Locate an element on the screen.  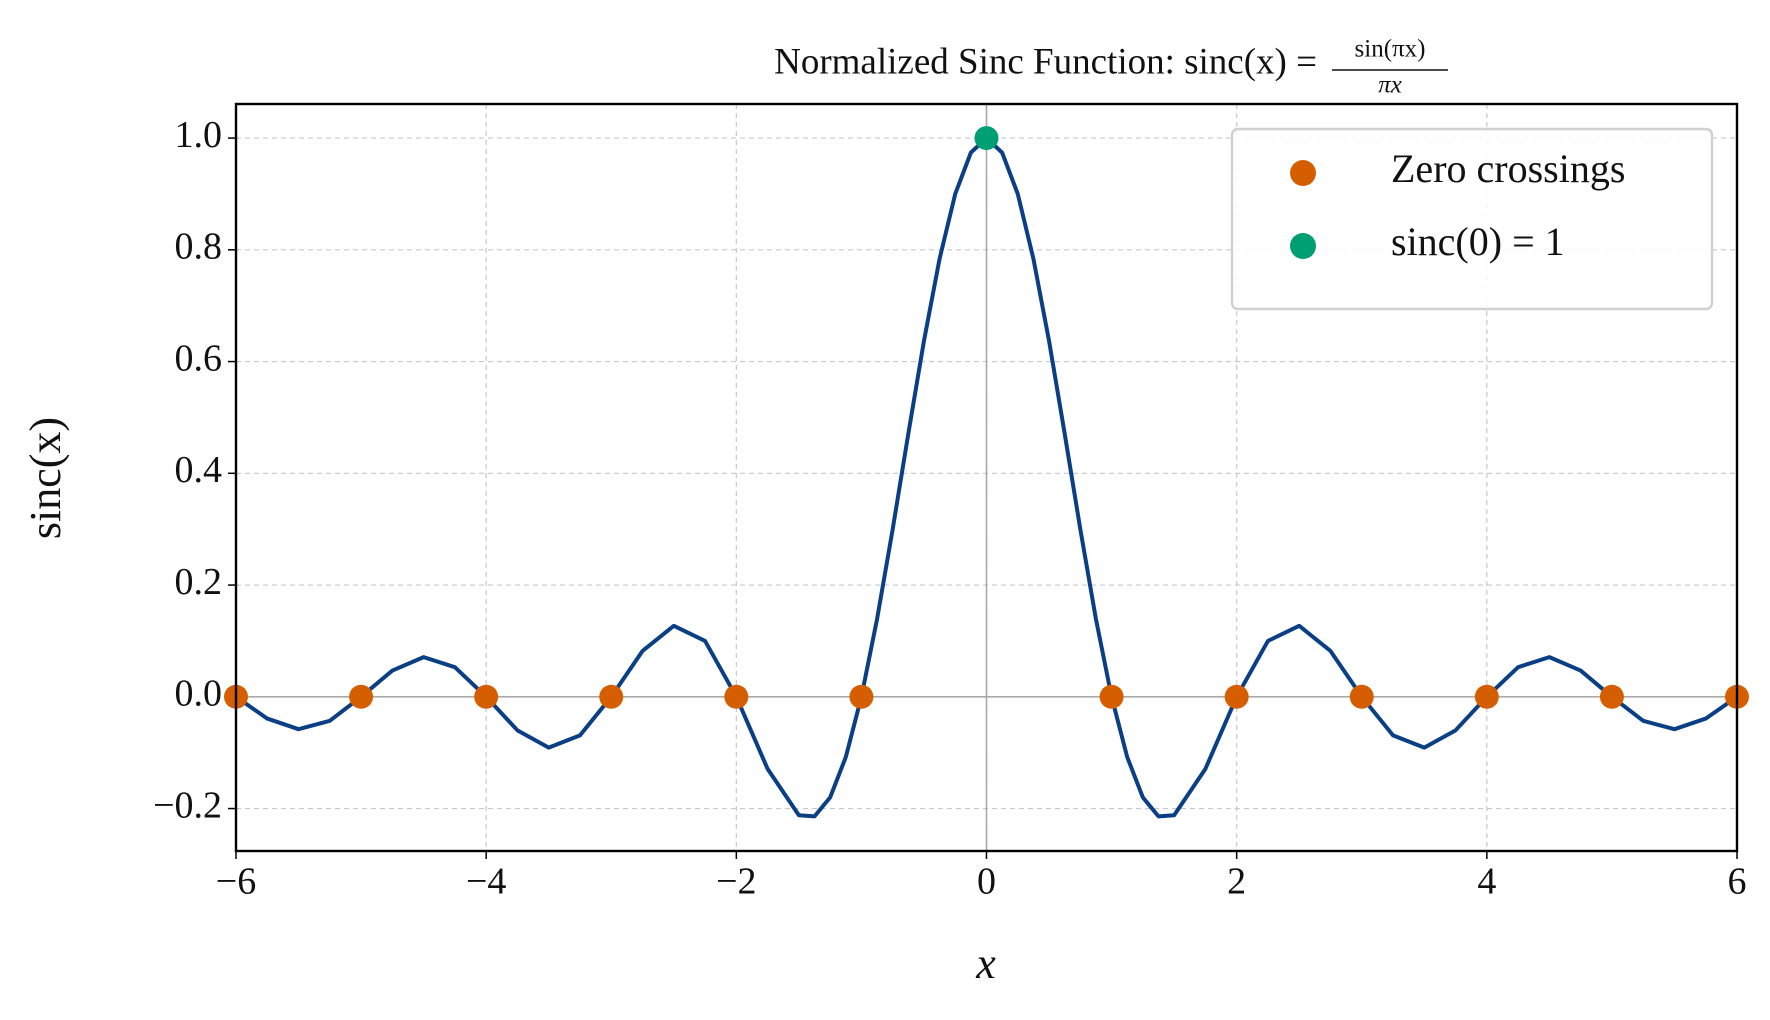
x-tick-label: 6 is located at coordinates (1737, 882).